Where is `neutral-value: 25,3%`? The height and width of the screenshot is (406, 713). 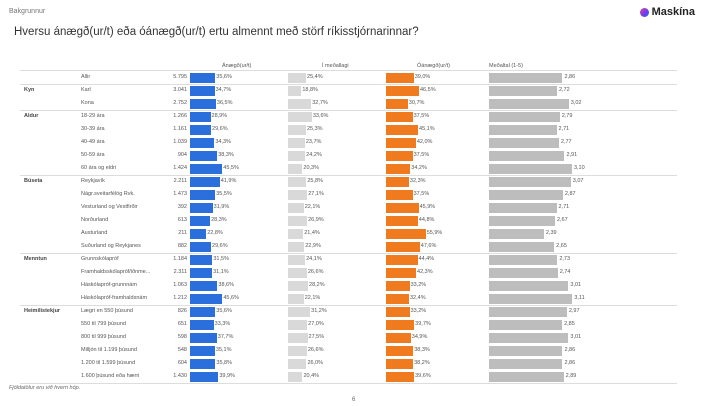 neutral-value: 25,3% is located at coordinates (314, 129).